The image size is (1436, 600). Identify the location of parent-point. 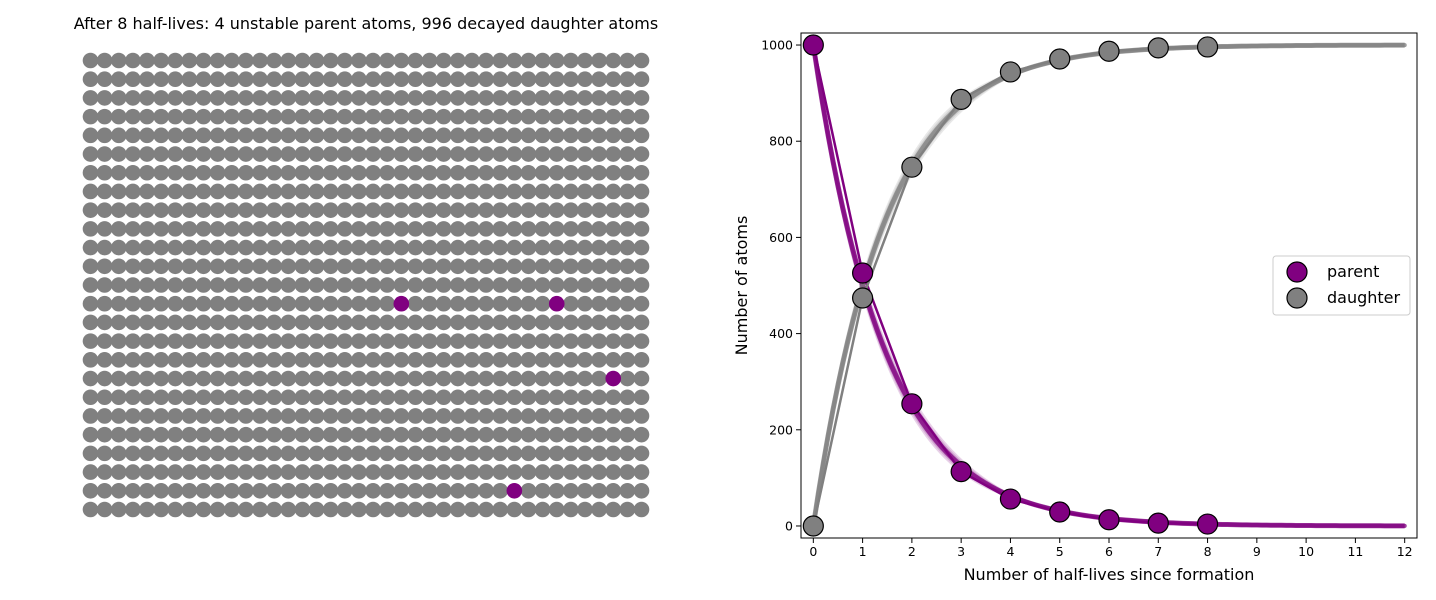
(1207, 524).